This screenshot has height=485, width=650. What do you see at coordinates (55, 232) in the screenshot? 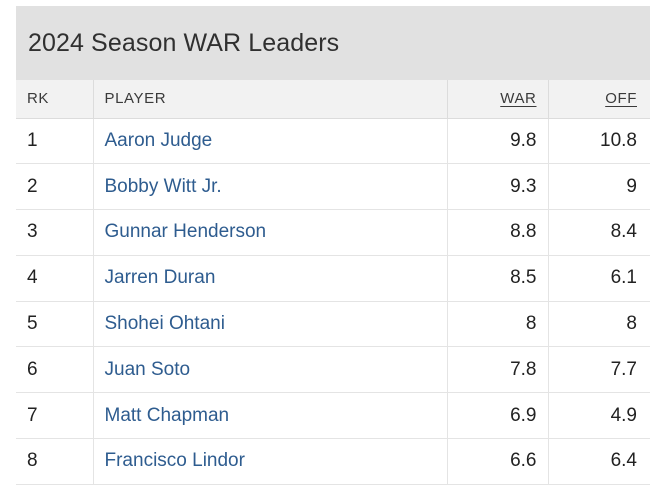
I see `rank-cell: 3` at bounding box center [55, 232].